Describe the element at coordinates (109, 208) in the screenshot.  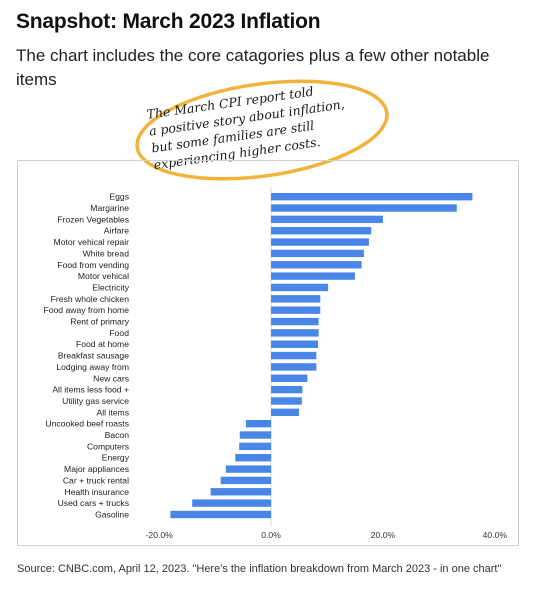
I see `category-label: Margarine` at that location.